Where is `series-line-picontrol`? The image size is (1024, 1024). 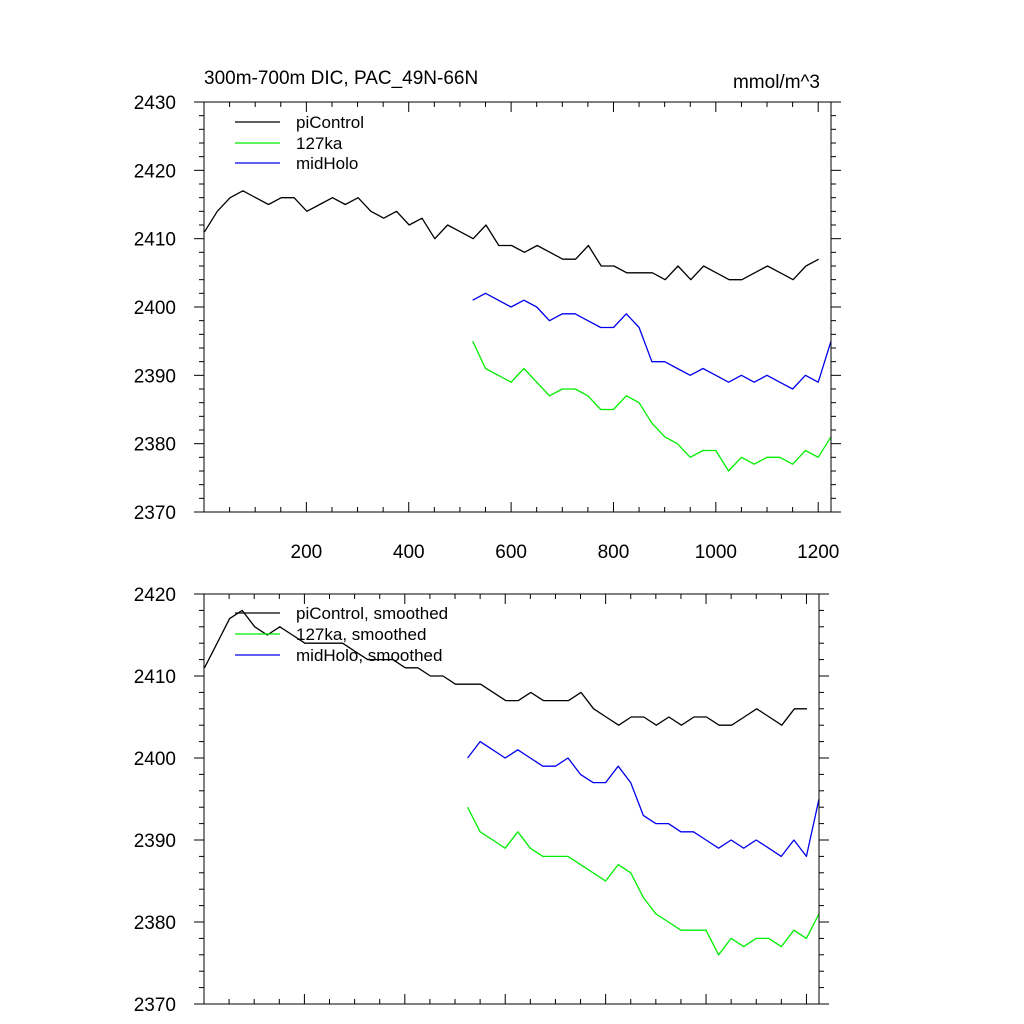 series-line-picontrol is located at coordinates (511, 235).